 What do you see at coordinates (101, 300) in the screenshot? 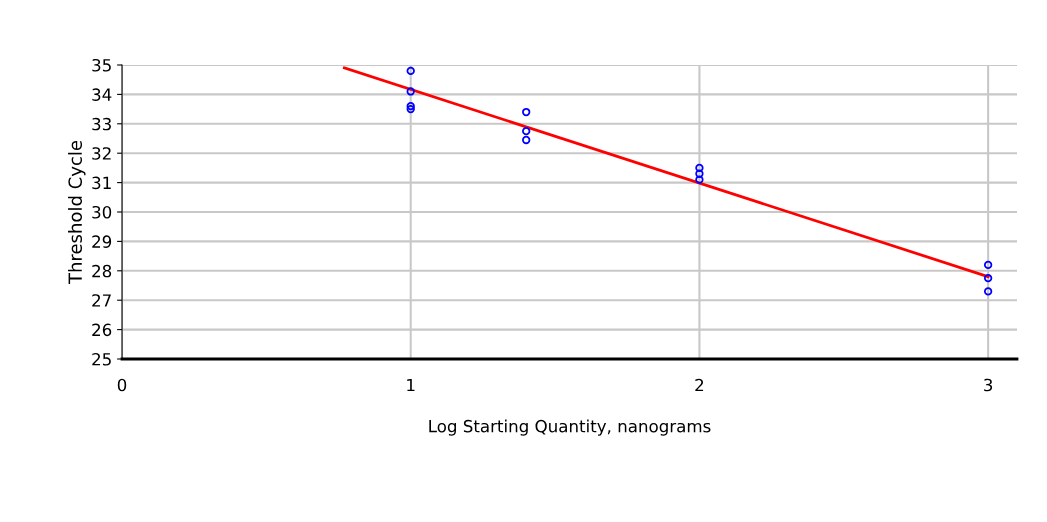
I see `y-tick-label: 27` at bounding box center [101, 300].